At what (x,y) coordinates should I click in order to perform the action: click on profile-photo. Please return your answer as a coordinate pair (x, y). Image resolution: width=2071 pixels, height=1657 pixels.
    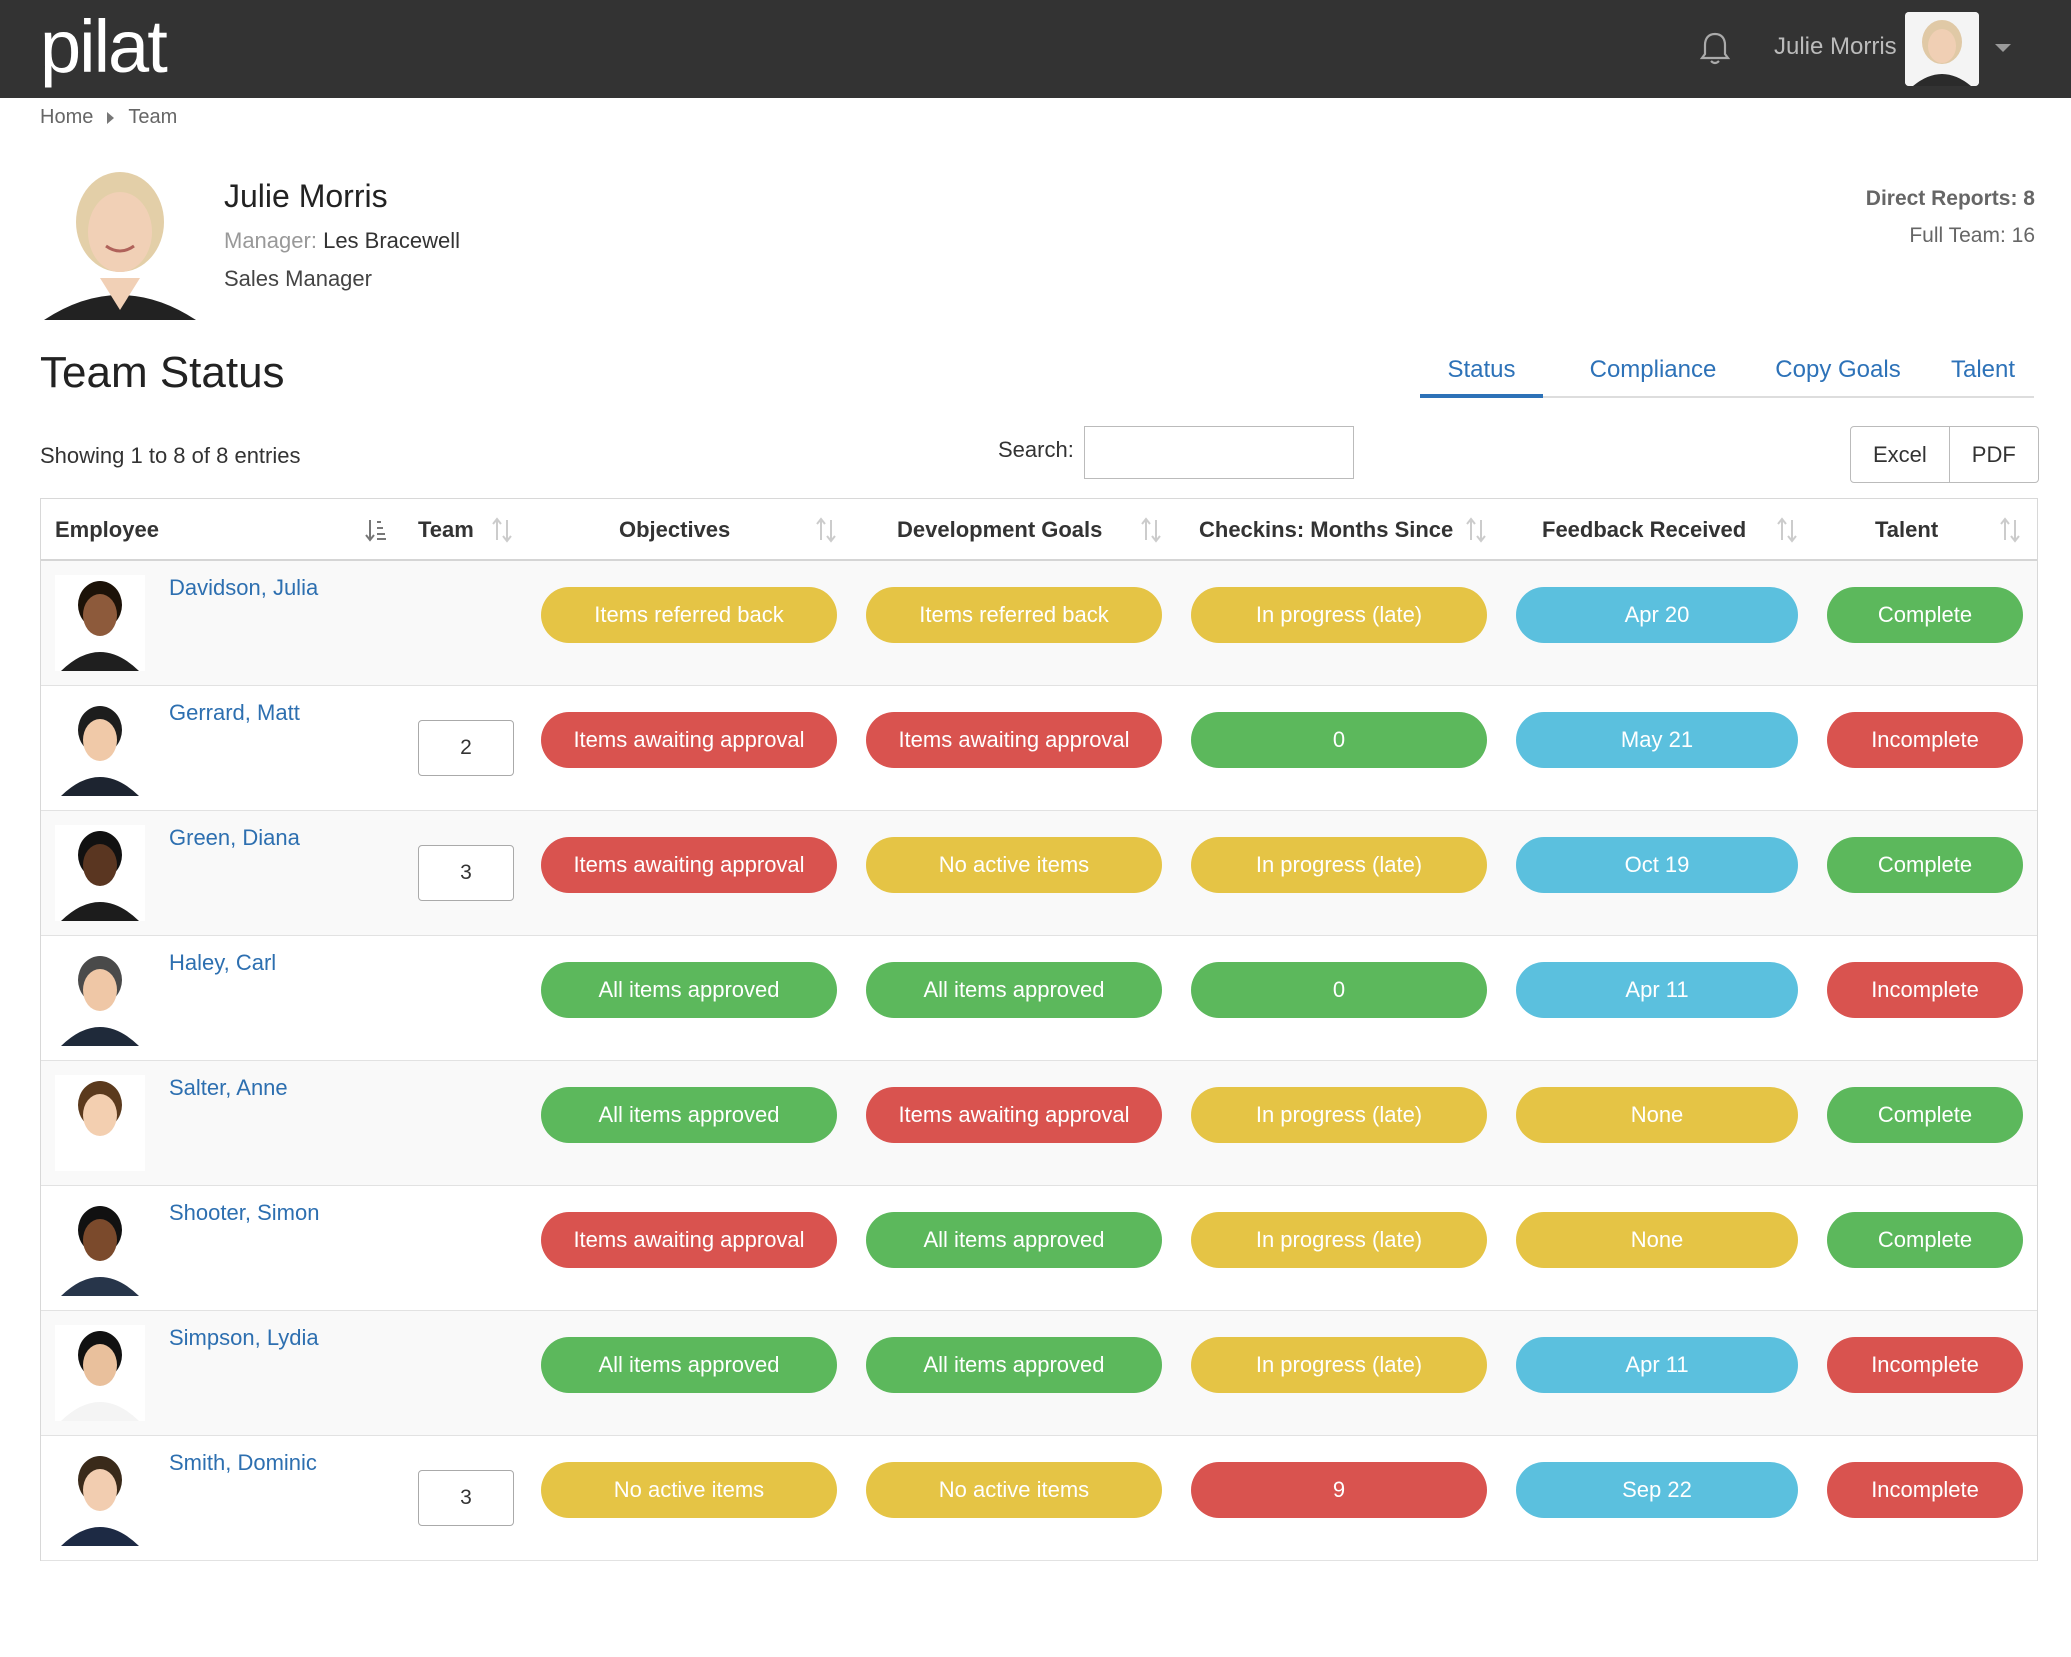
    Looking at the image, I should click on (120, 240).